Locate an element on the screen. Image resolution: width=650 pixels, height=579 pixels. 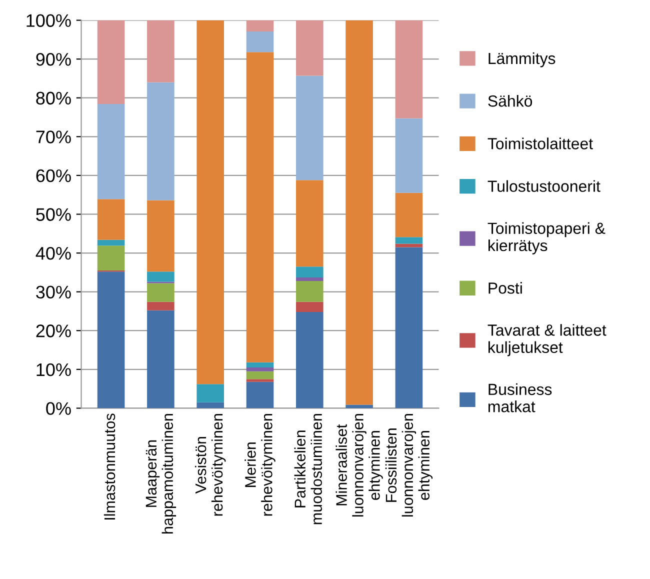
x-tick-label: Maaperän happamoituminen is located at coordinates (161, 474).